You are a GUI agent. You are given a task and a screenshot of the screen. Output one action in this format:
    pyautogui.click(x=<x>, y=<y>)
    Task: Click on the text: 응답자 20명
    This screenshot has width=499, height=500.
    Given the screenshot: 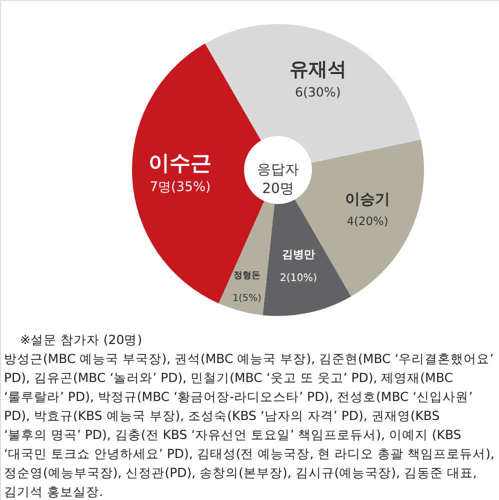 What is the action you would take?
    pyautogui.click(x=278, y=179)
    